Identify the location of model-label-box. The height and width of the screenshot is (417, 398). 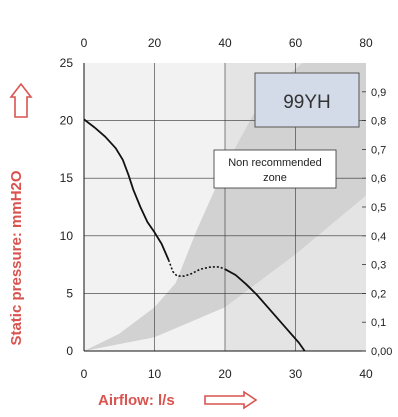
(307, 100).